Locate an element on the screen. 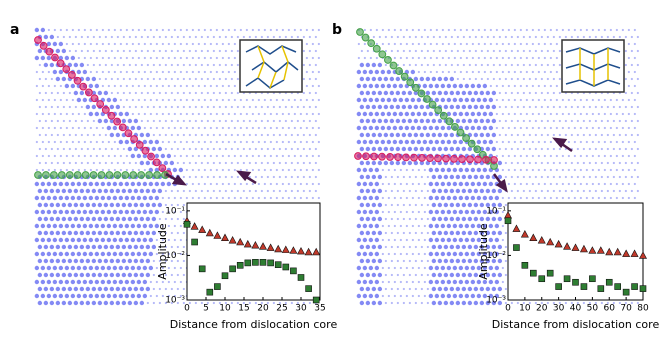 The height and width of the screenshot is (340, 669). panel-label: a is located at coordinates (14, 30).